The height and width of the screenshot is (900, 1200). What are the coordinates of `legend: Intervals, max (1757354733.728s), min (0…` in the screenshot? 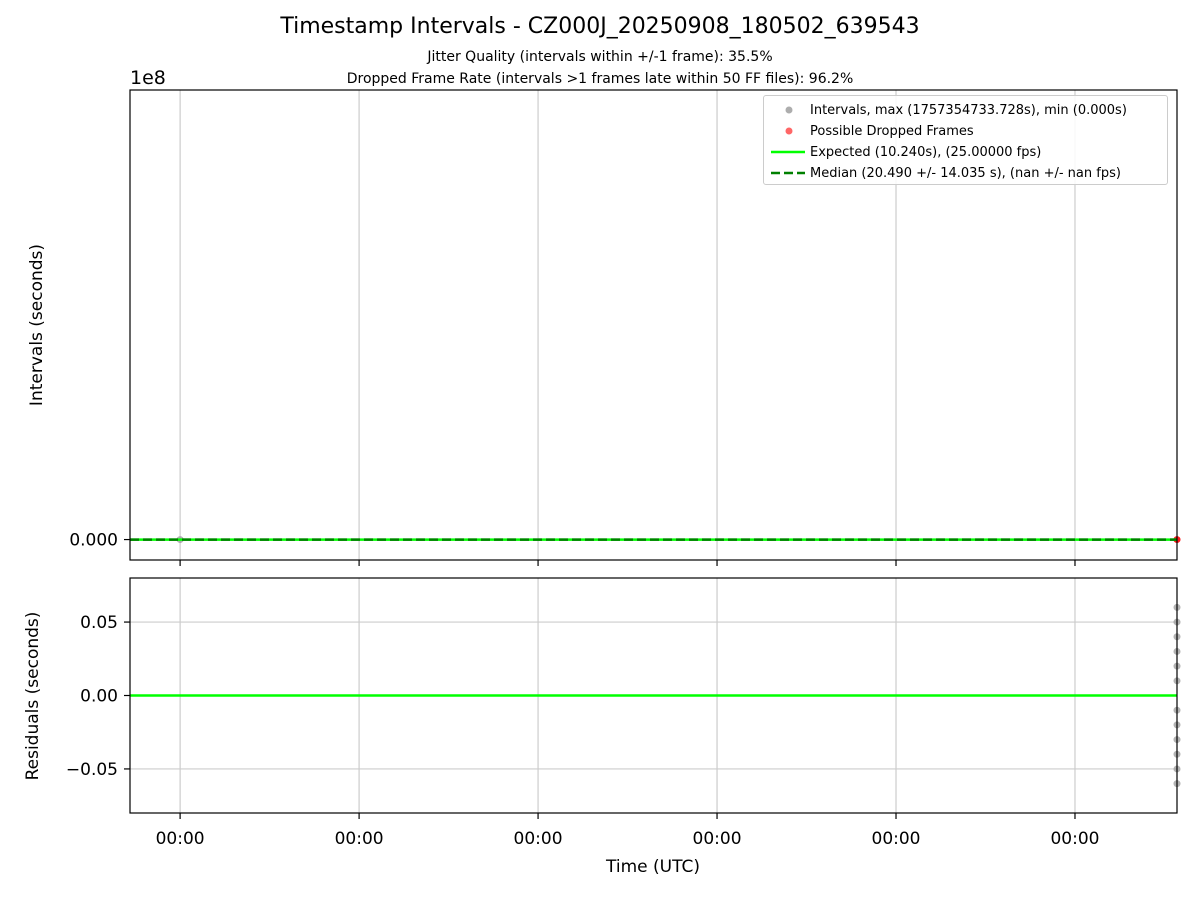 It's located at (965, 140).